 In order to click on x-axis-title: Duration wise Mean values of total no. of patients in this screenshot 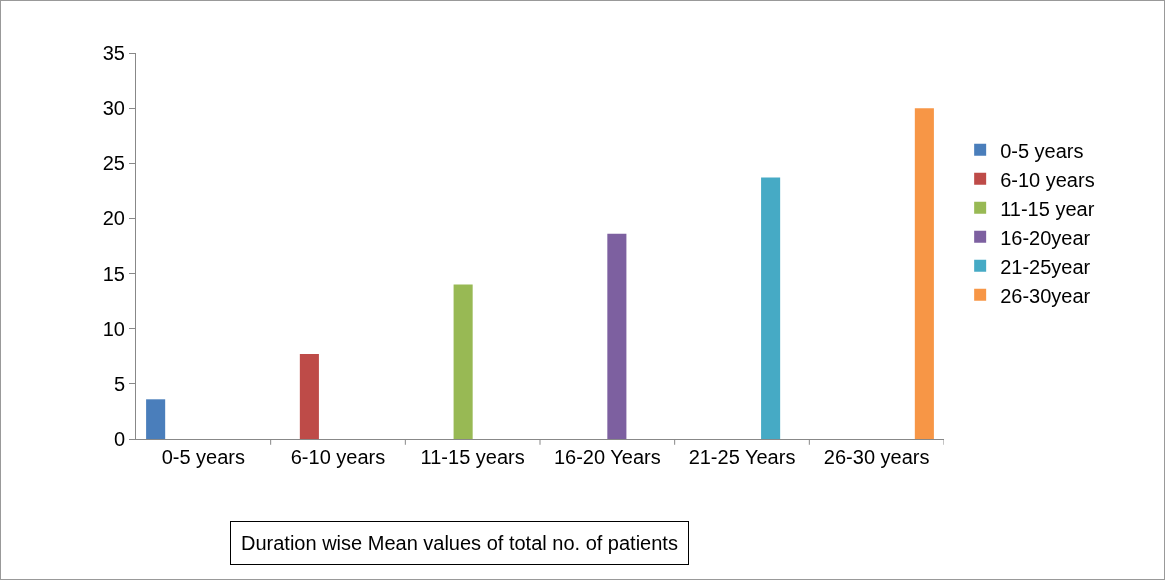, I will do `click(459, 543)`.